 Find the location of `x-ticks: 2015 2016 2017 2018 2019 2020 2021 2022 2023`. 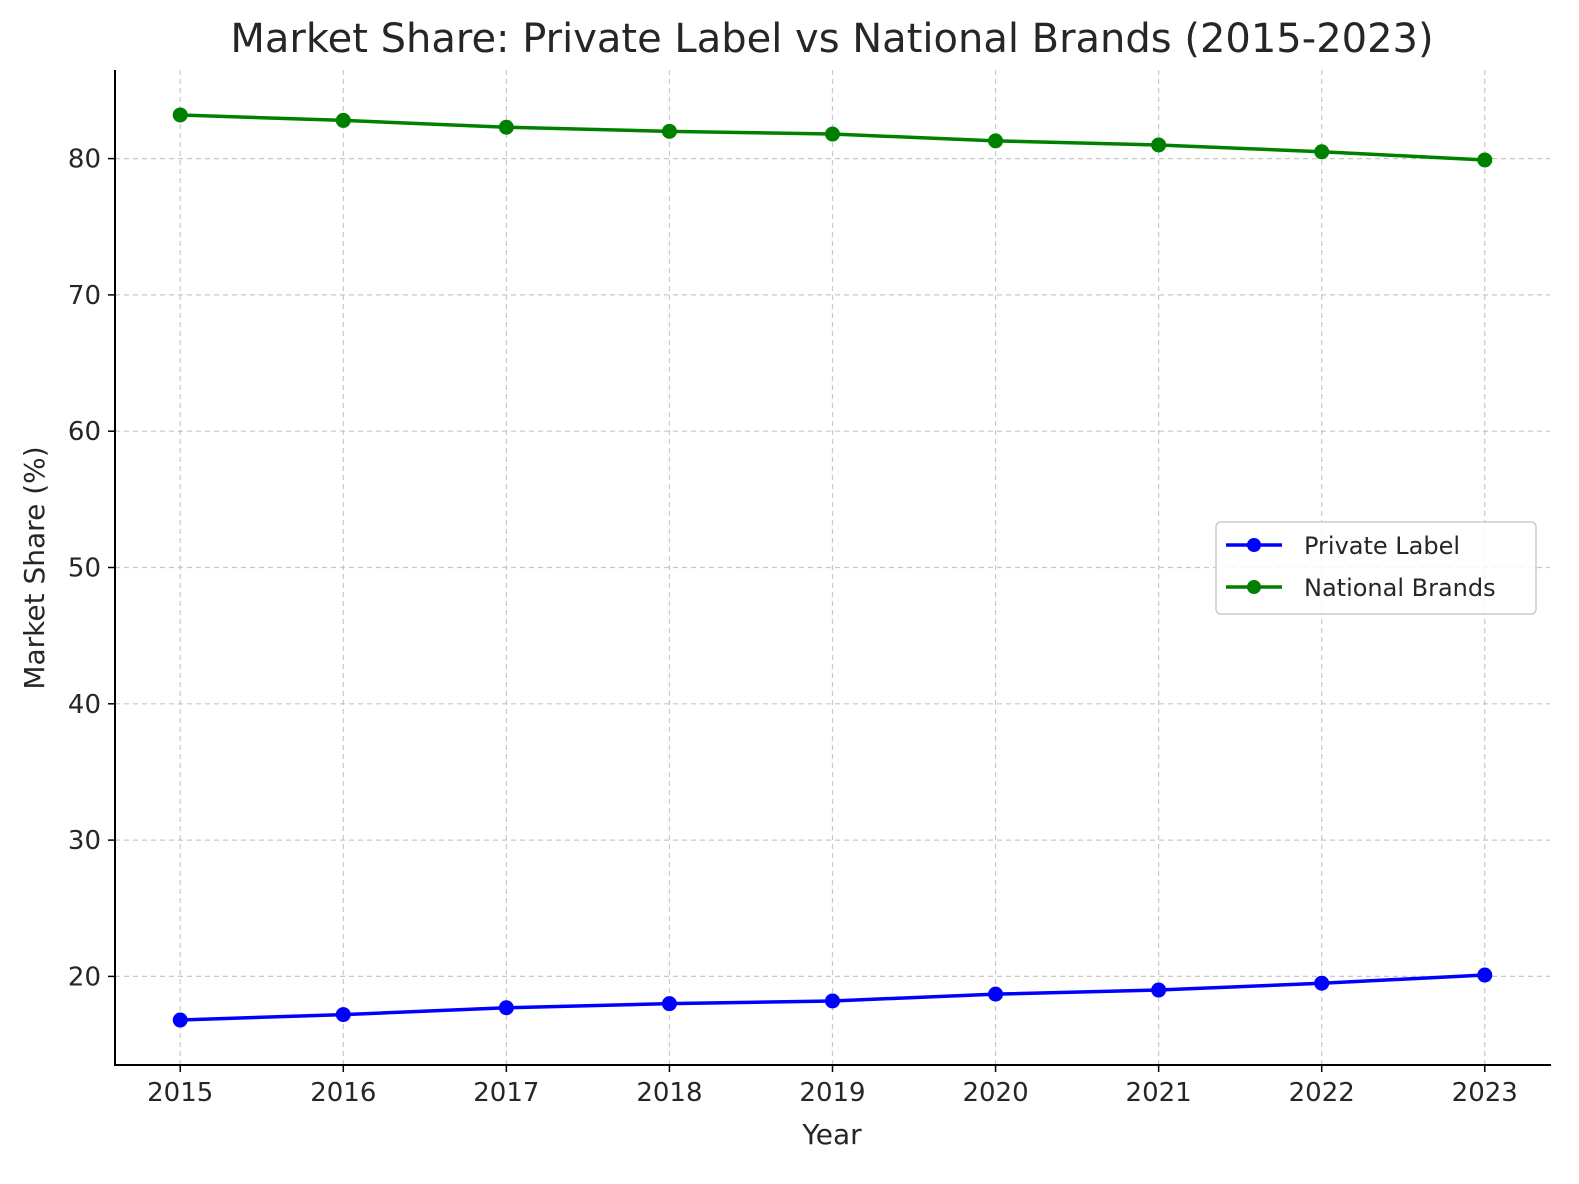

x-ticks: 2015 2016 2017 2018 2019 2020 2021 2022 2023 is located at coordinates (832, 1086).